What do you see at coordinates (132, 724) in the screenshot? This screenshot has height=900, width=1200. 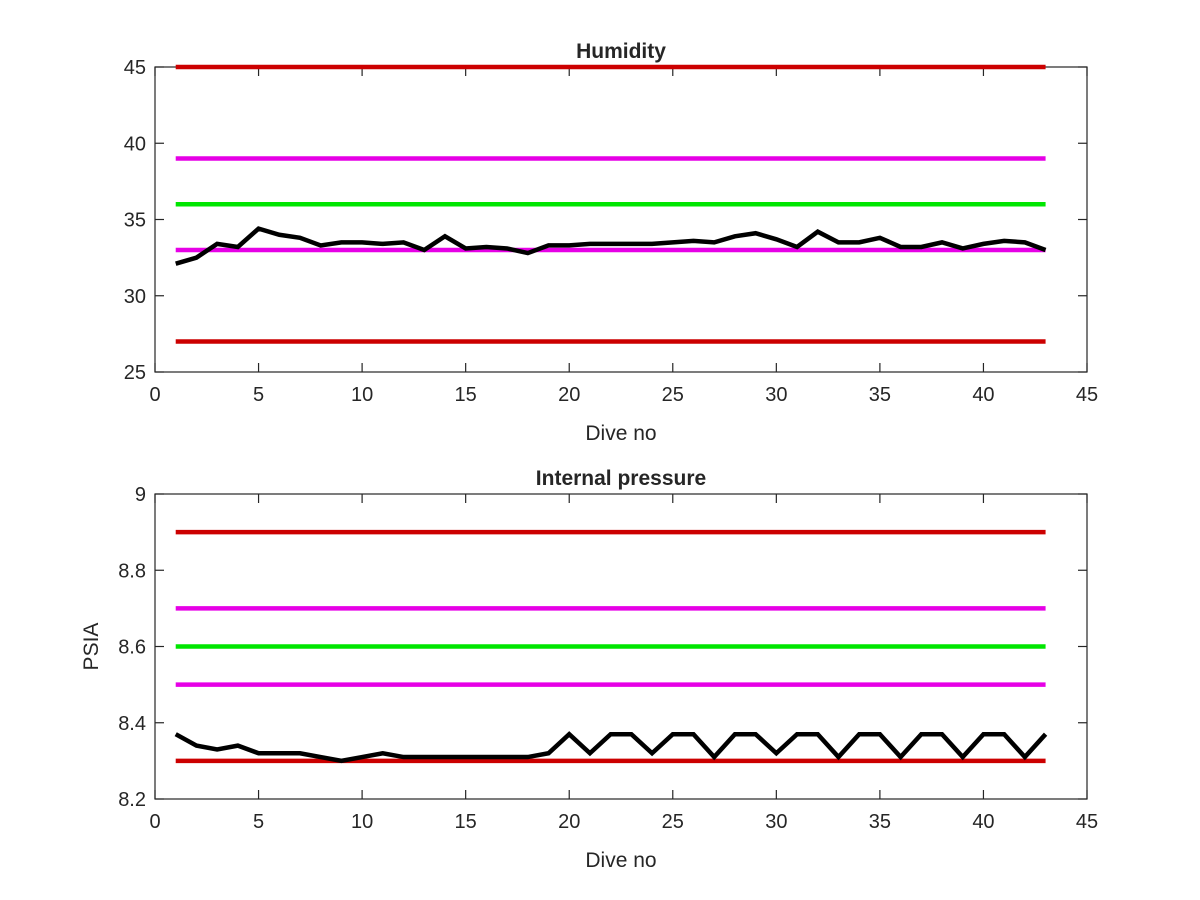 I see `y-tick-label: 8.4` at bounding box center [132, 724].